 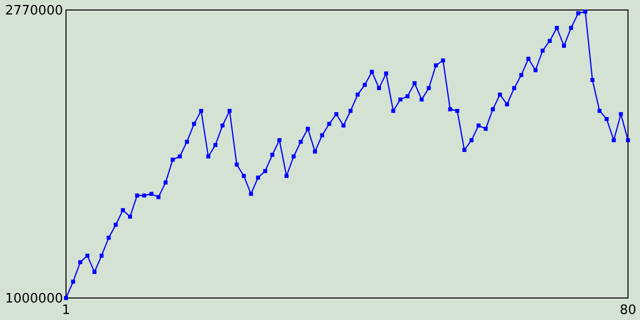 I want to click on x-tick-label: 1, so click(x=66, y=310).